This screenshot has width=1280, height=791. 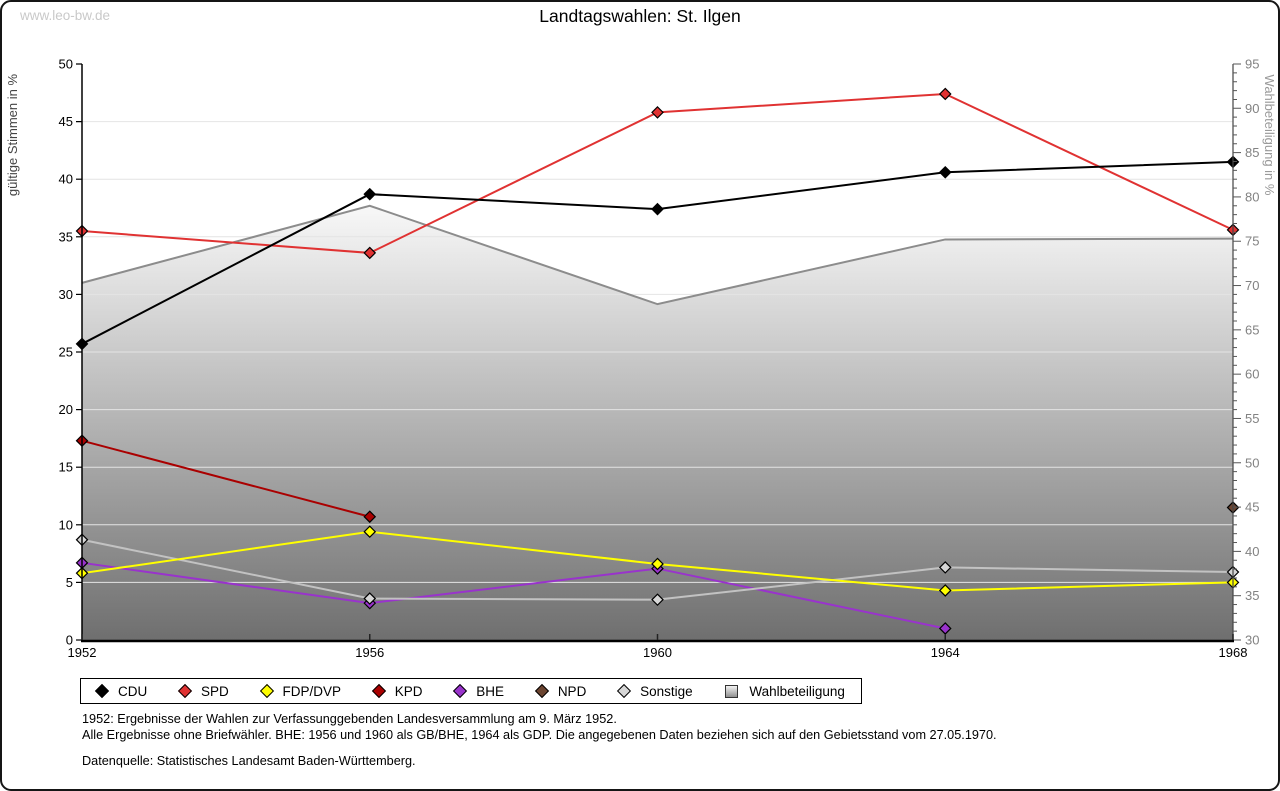 I want to click on legend-marker-sonstige-diamond-icon, so click(x=624, y=691).